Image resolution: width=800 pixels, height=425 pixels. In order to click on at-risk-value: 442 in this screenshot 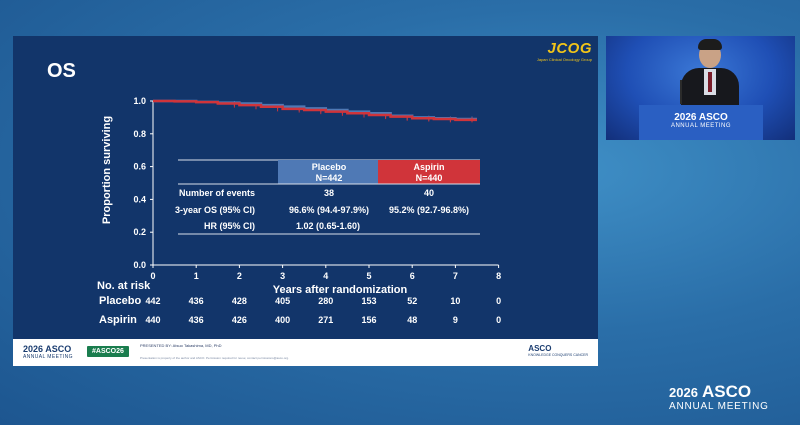, I will do `click(152, 301)`.